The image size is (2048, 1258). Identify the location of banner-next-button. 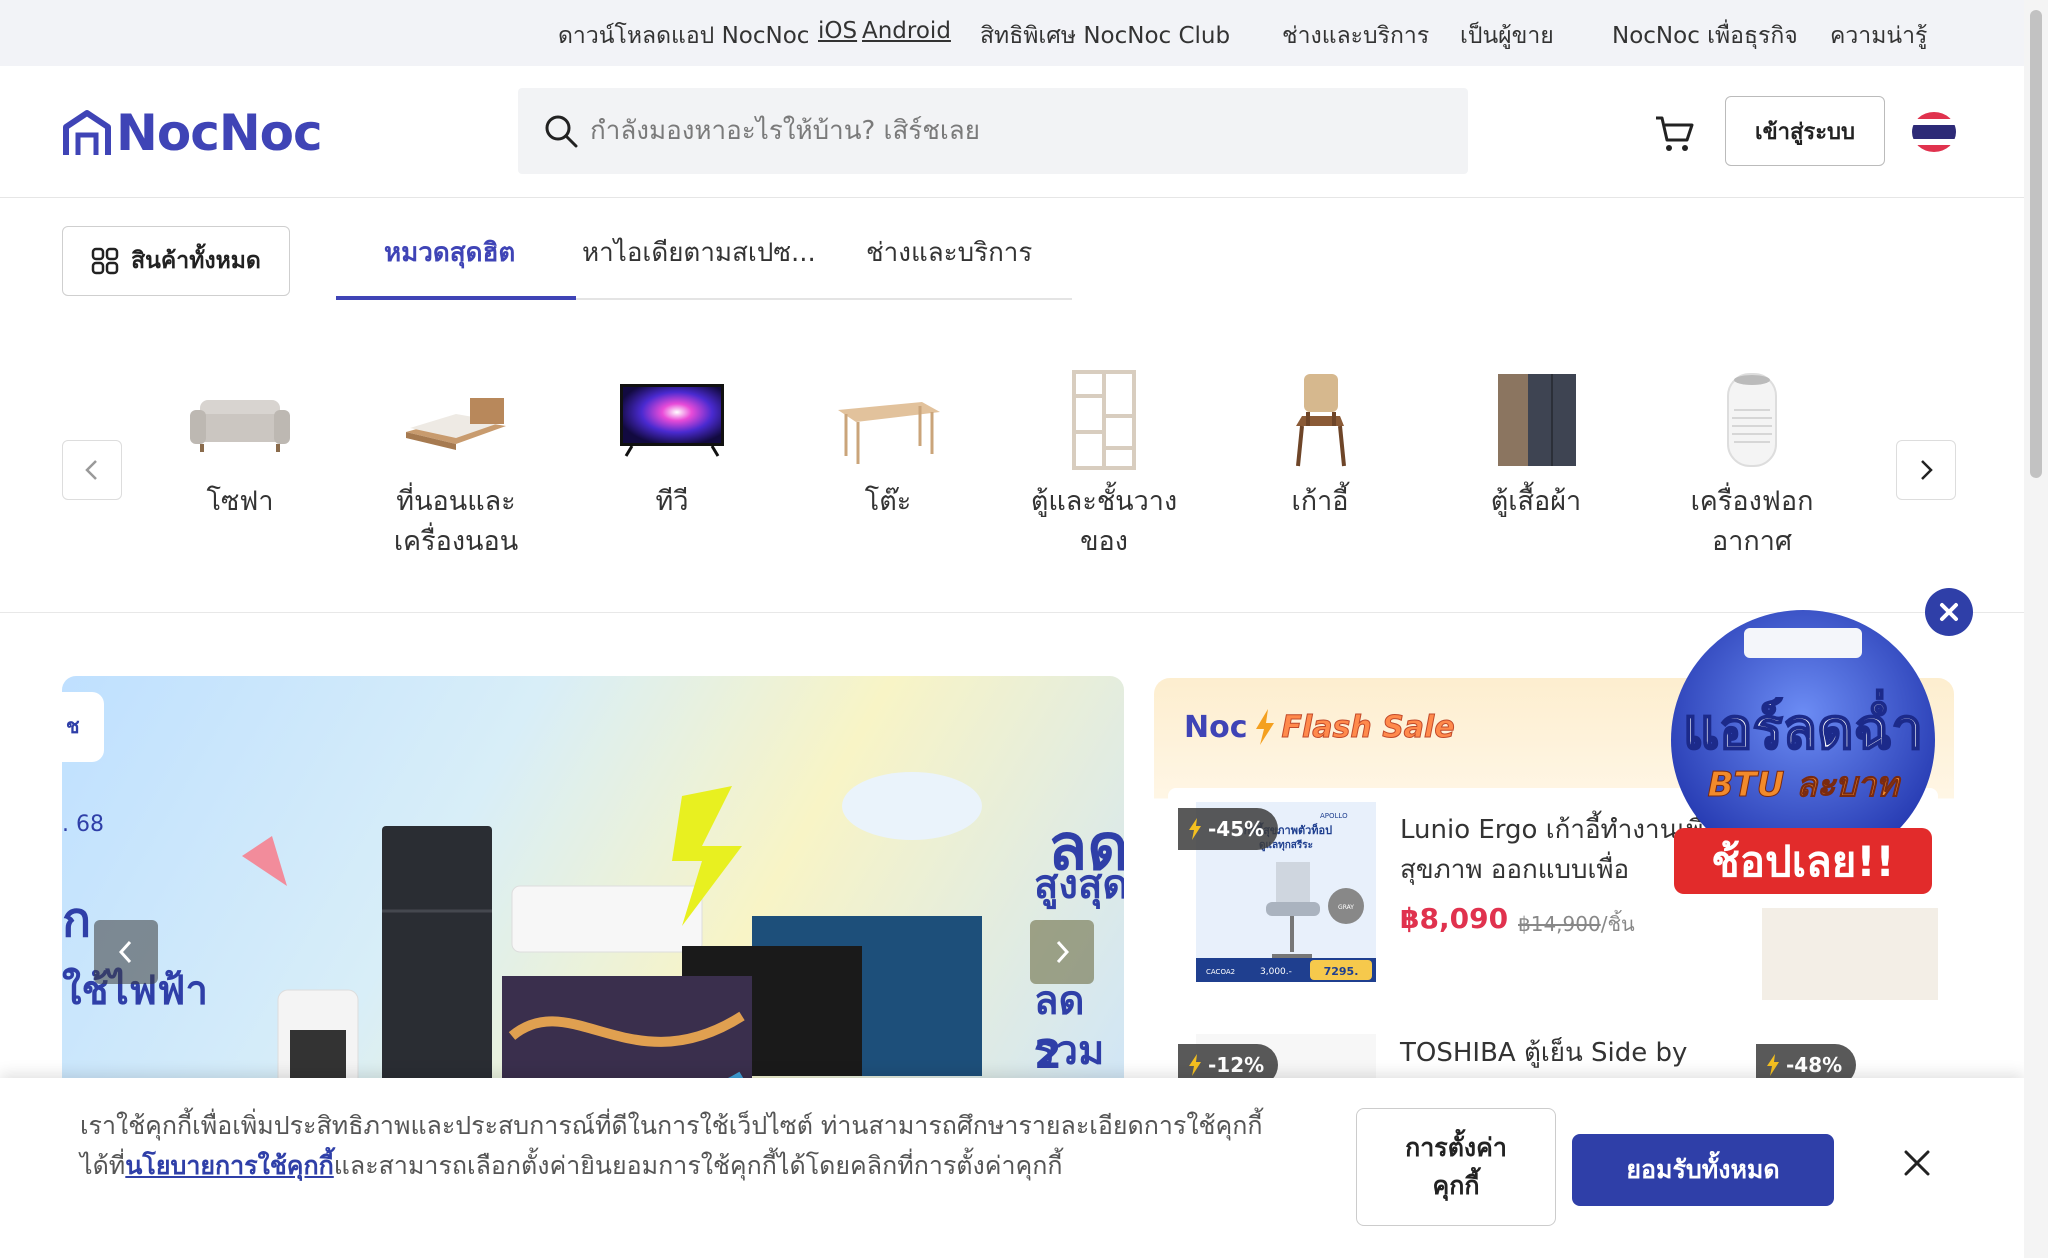
(1062, 952).